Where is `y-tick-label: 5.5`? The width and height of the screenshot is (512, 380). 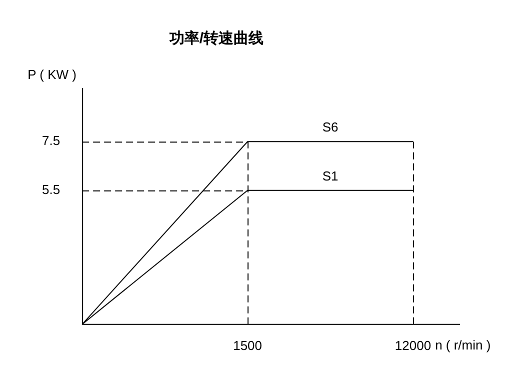
y-tick-label: 5.5 is located at coordinates (51, 189).